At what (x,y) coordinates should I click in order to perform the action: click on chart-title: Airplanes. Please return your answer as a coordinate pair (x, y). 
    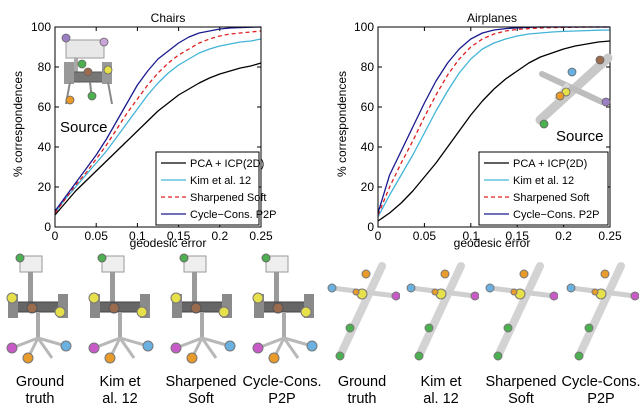
    Looking at the image, I should click on (492, 18).